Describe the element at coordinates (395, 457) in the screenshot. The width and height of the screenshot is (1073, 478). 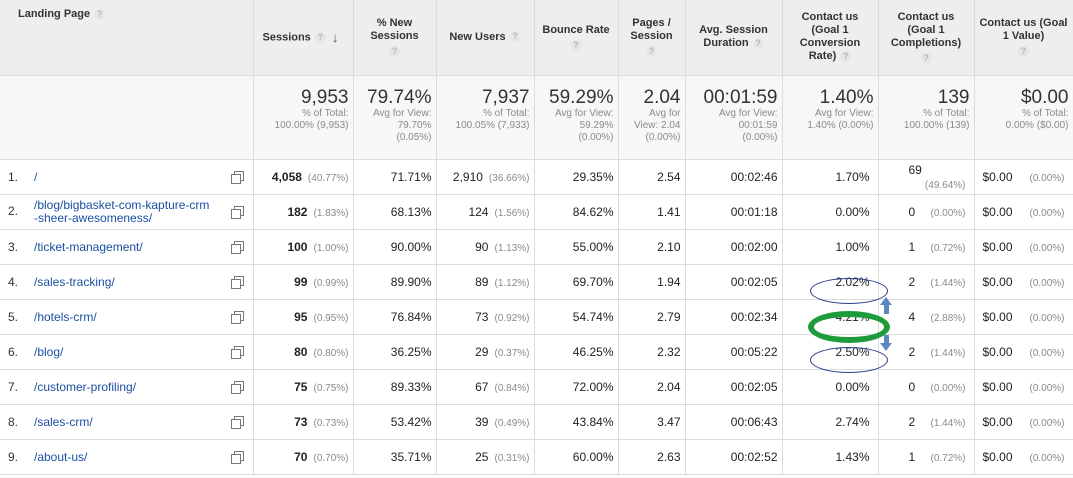
I see `new-sessions-cell: 35.71%` at that location.